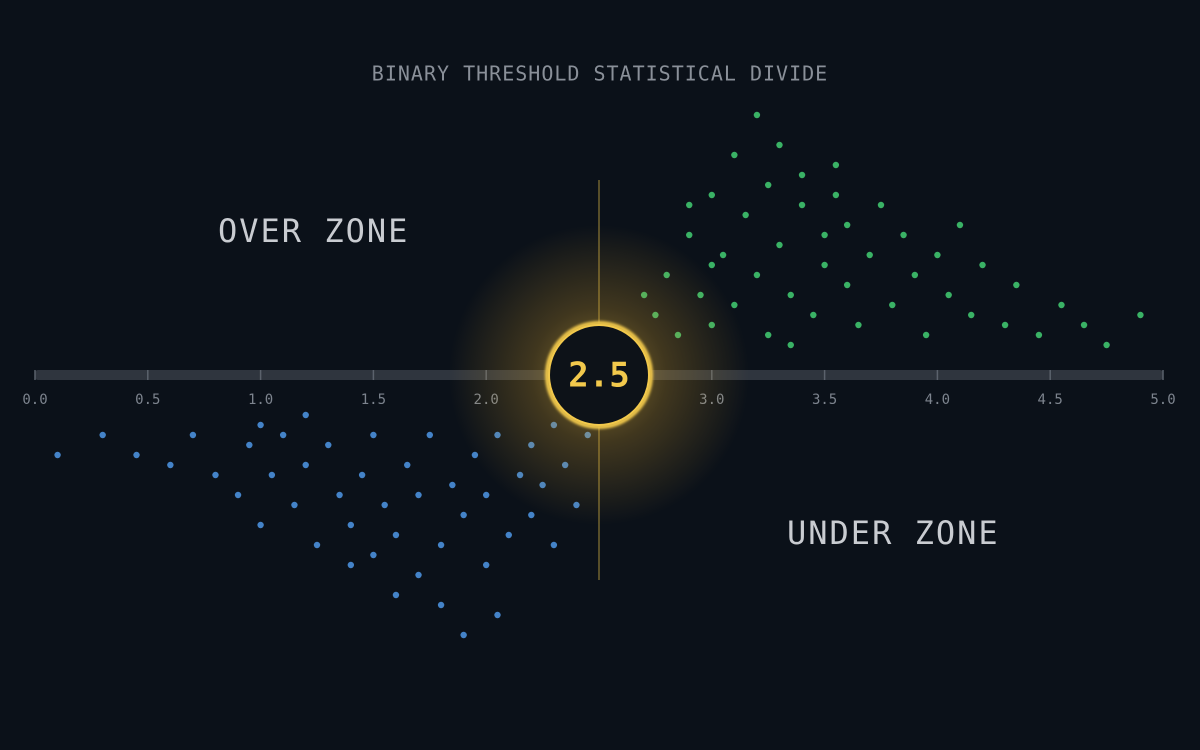 This screenshot has height=750, width=1200. I want to click on chart-title: BINARY THRESHOLD STATISTICAL DIVIDE, so click(600, 74).